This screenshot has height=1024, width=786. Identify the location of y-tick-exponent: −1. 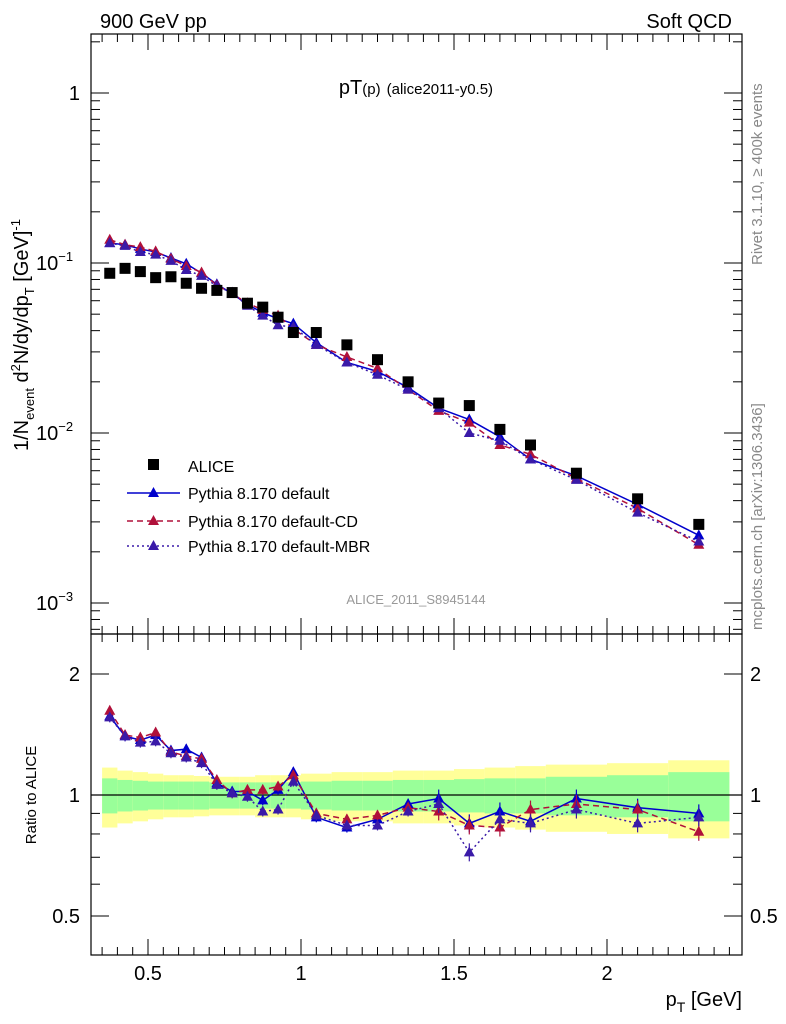
(65, 256).